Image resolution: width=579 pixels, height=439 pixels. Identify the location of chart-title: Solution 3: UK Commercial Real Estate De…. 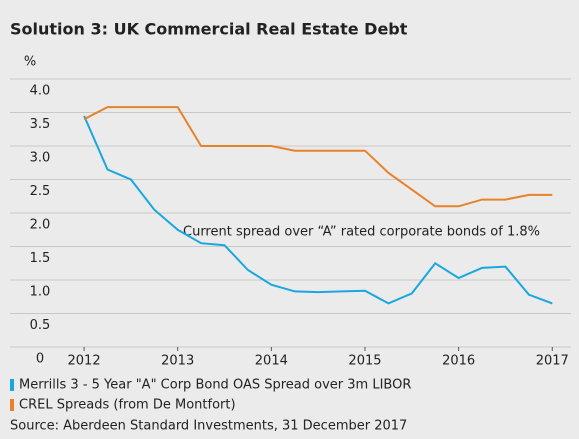
(209, 29).